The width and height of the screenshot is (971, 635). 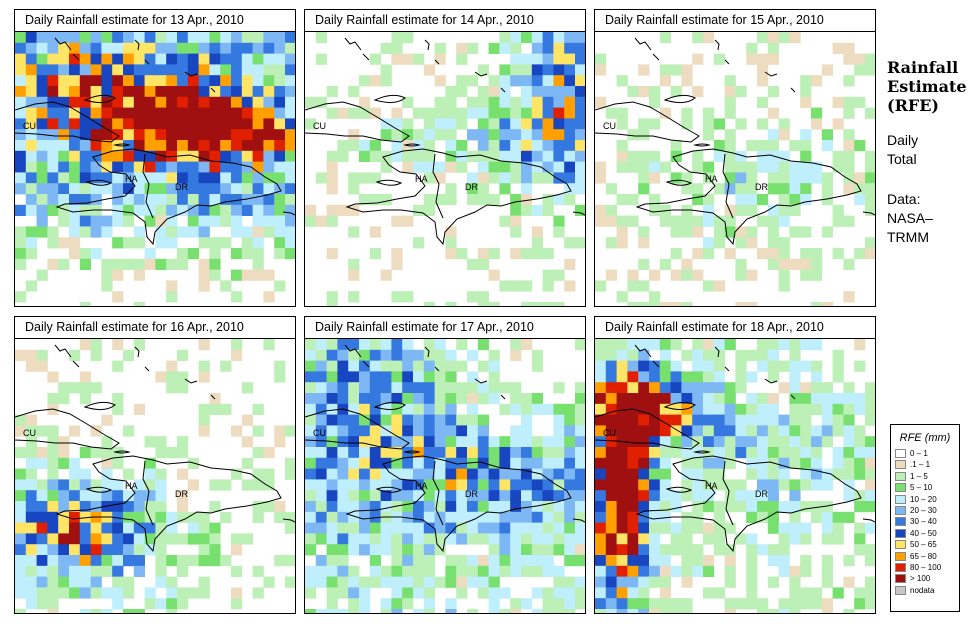 I want to click on legend-label: 1 – 5, so click(x=919, y=476).